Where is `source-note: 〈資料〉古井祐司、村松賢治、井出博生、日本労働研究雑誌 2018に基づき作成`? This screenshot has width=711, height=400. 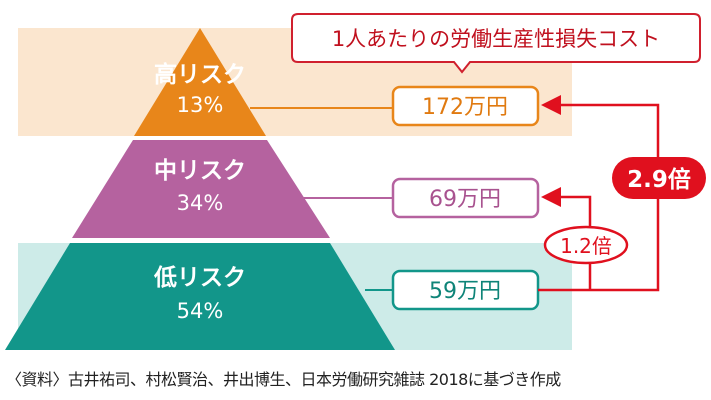
source-note: 〈資料〉古井祐司、村松賢治、井出博生、日本労働研究雑誌 2018に基づき作成 is located at coordinates (283, 379).